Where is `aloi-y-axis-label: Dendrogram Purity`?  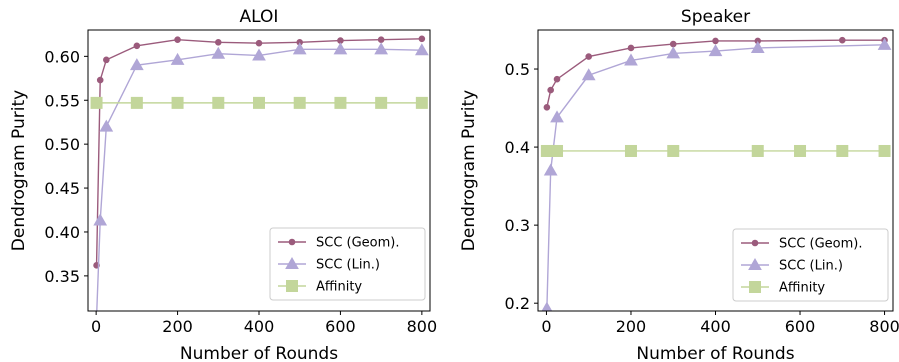 aloi-y-axis-label: Dendrogram Purity is located at coordinates (19, 170).